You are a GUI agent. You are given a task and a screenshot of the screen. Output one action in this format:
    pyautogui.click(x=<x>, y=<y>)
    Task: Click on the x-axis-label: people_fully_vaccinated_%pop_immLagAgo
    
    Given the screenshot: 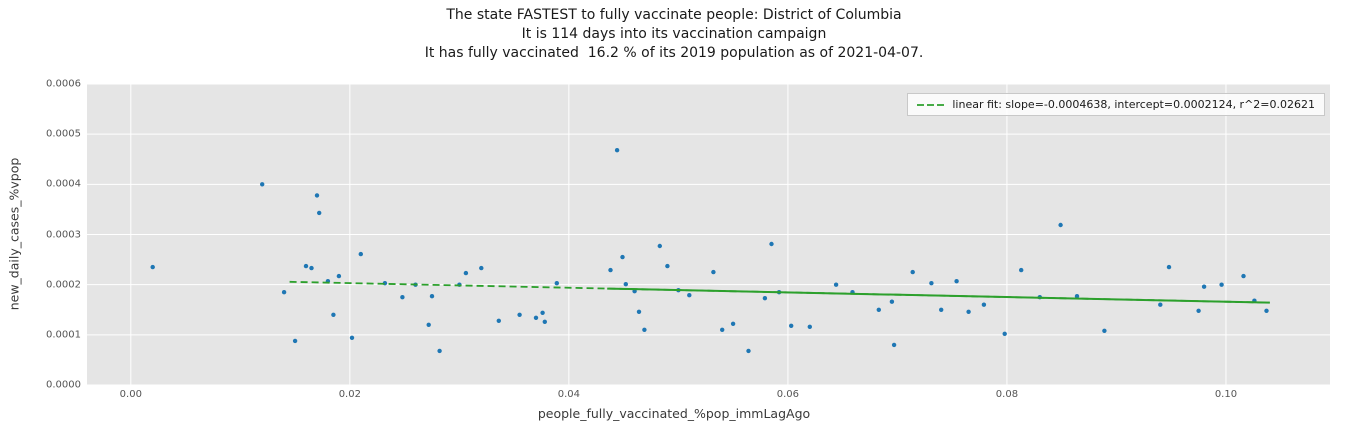 What is the action you would take?
    pyautogui.click(x=674, y=413)
    